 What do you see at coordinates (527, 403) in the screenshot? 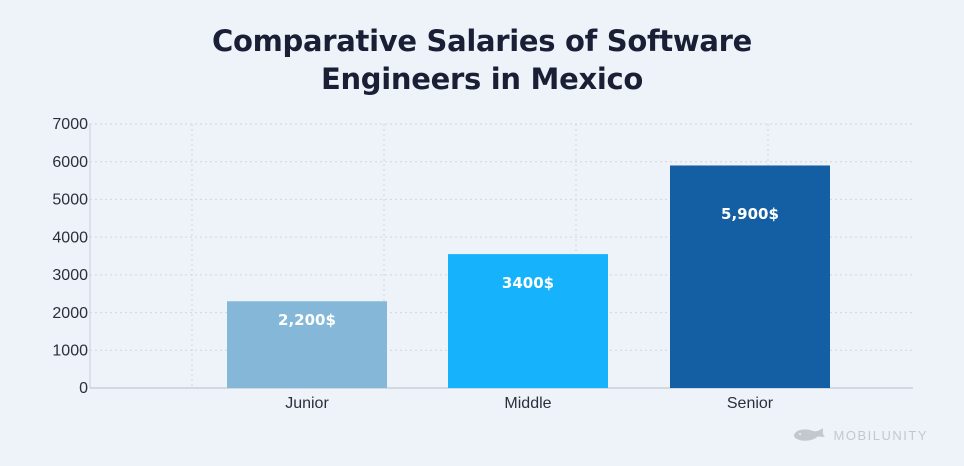
I see `x-category-label: Middle` at bounding box center [527, 403].